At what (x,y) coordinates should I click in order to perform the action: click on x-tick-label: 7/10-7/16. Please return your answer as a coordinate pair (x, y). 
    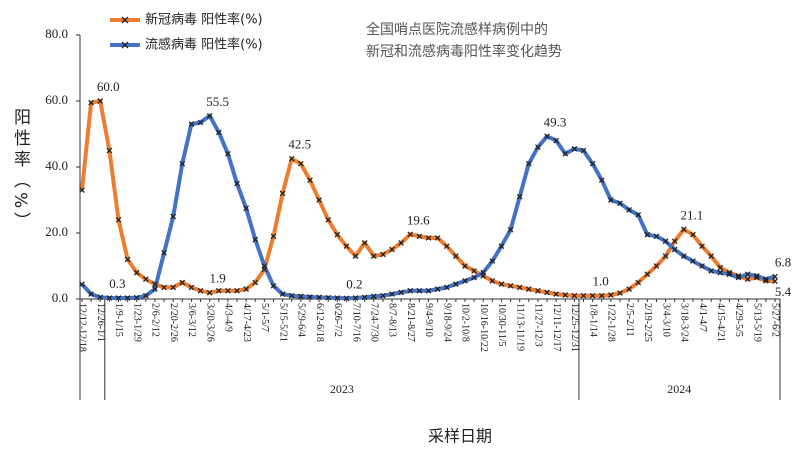
    Looking at the image, I should click on (355, 322).